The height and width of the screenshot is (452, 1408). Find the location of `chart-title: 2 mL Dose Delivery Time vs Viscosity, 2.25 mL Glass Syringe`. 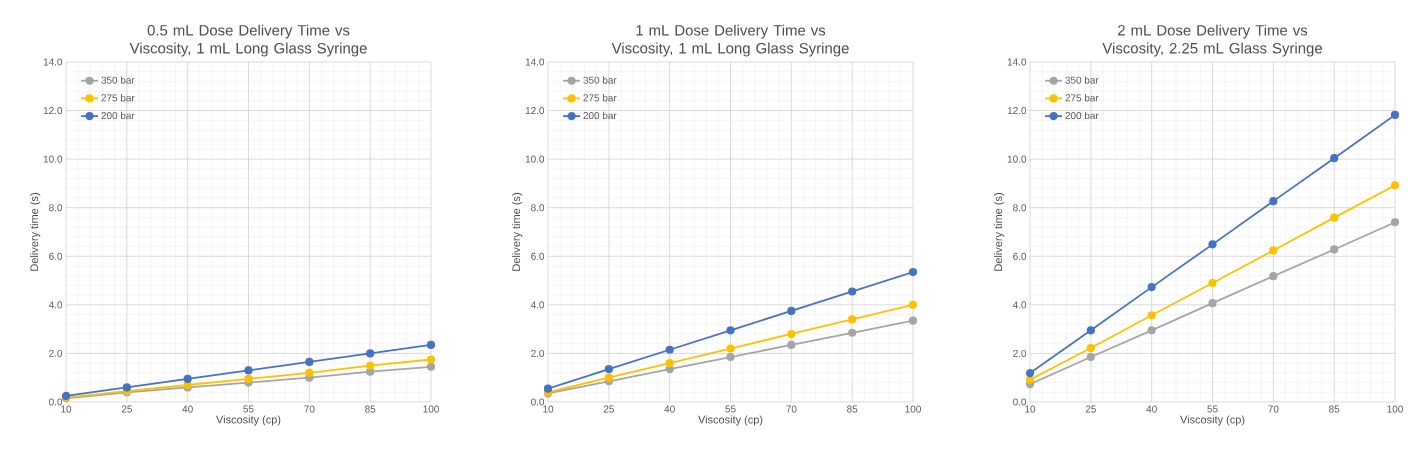

chart-title: 2 mL Dose Delivery Time vs Viscosity, 2.25 mL Glass Syringe is located at coordinates (1212, 40).